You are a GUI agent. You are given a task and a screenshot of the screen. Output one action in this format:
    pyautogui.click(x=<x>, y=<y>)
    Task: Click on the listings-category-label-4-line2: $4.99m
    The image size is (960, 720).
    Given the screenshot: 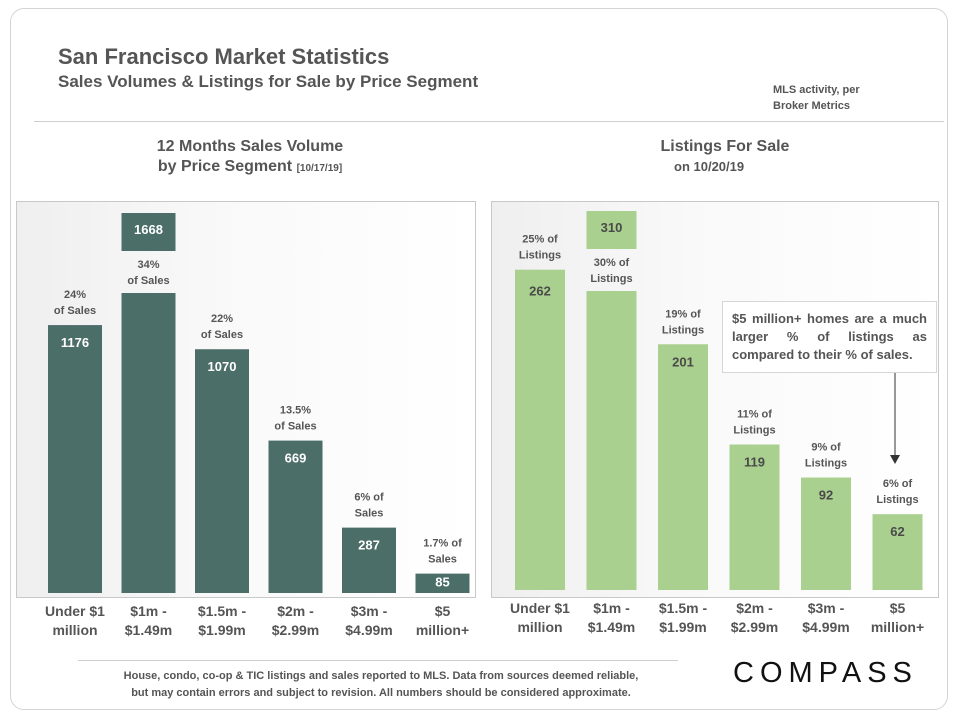 What is the action you would take?
    pyautogui.click(x=825, y=627)
    